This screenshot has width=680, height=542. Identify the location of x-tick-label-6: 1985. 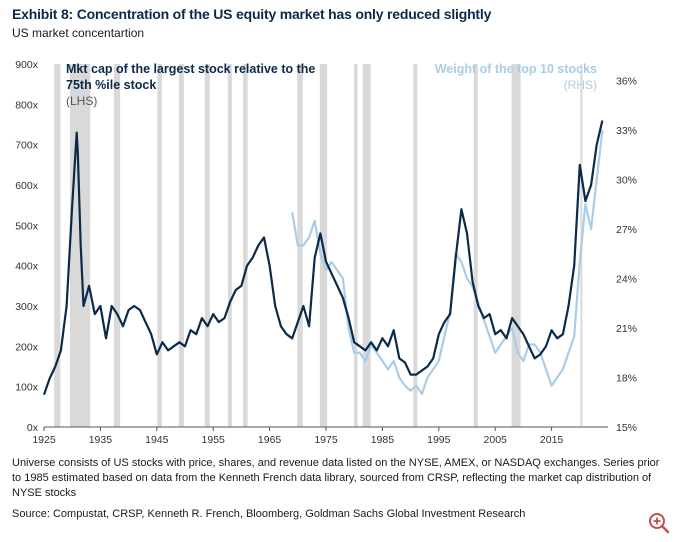
(383, 440).